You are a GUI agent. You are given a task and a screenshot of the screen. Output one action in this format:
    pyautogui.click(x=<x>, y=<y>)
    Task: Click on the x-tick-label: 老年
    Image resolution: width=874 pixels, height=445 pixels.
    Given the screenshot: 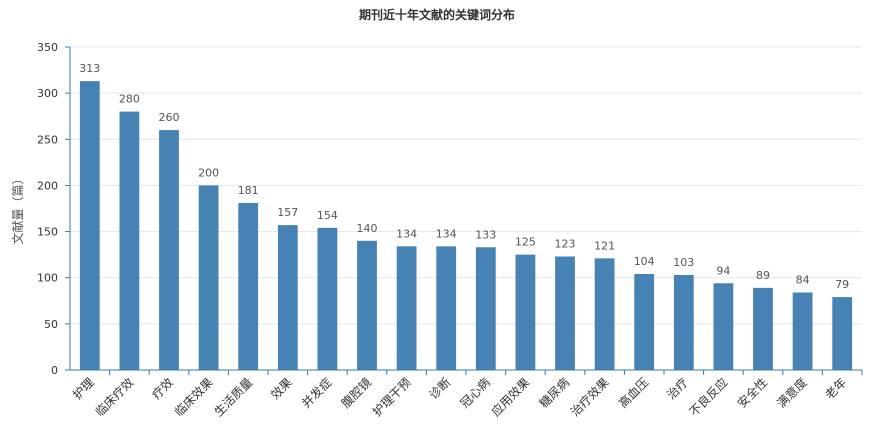 What is the action you would take?
    pyautogui.click(x=835, y=388)
    